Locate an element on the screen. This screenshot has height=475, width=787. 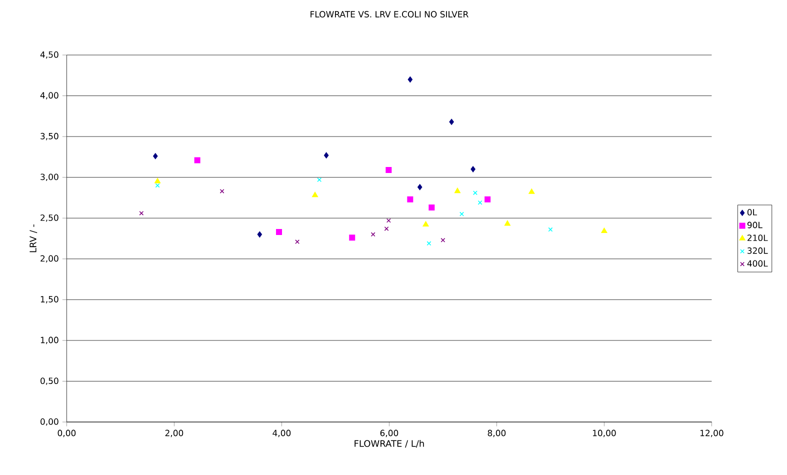
x-tick-label: 2,00 is located at coordinates (174, 434).